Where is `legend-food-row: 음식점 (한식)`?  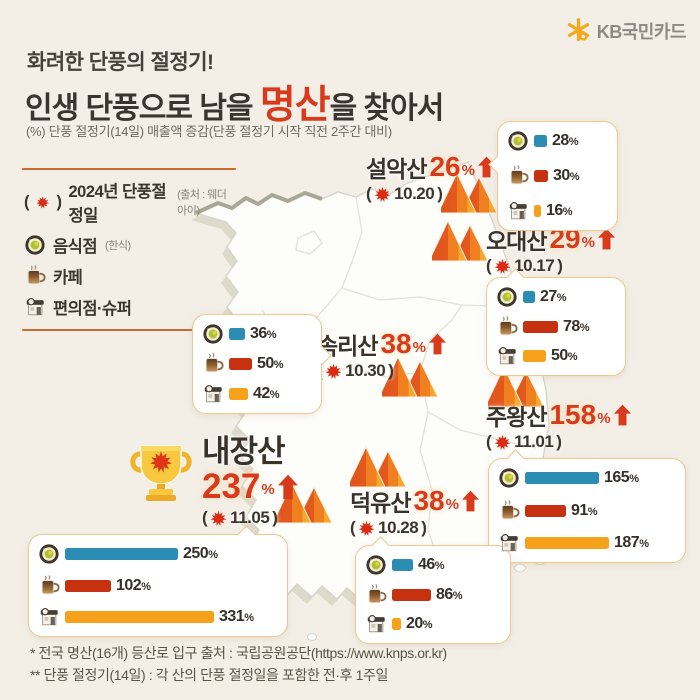
legend-food-row: 음식점 (한식) is located at coordinates (129, 245).